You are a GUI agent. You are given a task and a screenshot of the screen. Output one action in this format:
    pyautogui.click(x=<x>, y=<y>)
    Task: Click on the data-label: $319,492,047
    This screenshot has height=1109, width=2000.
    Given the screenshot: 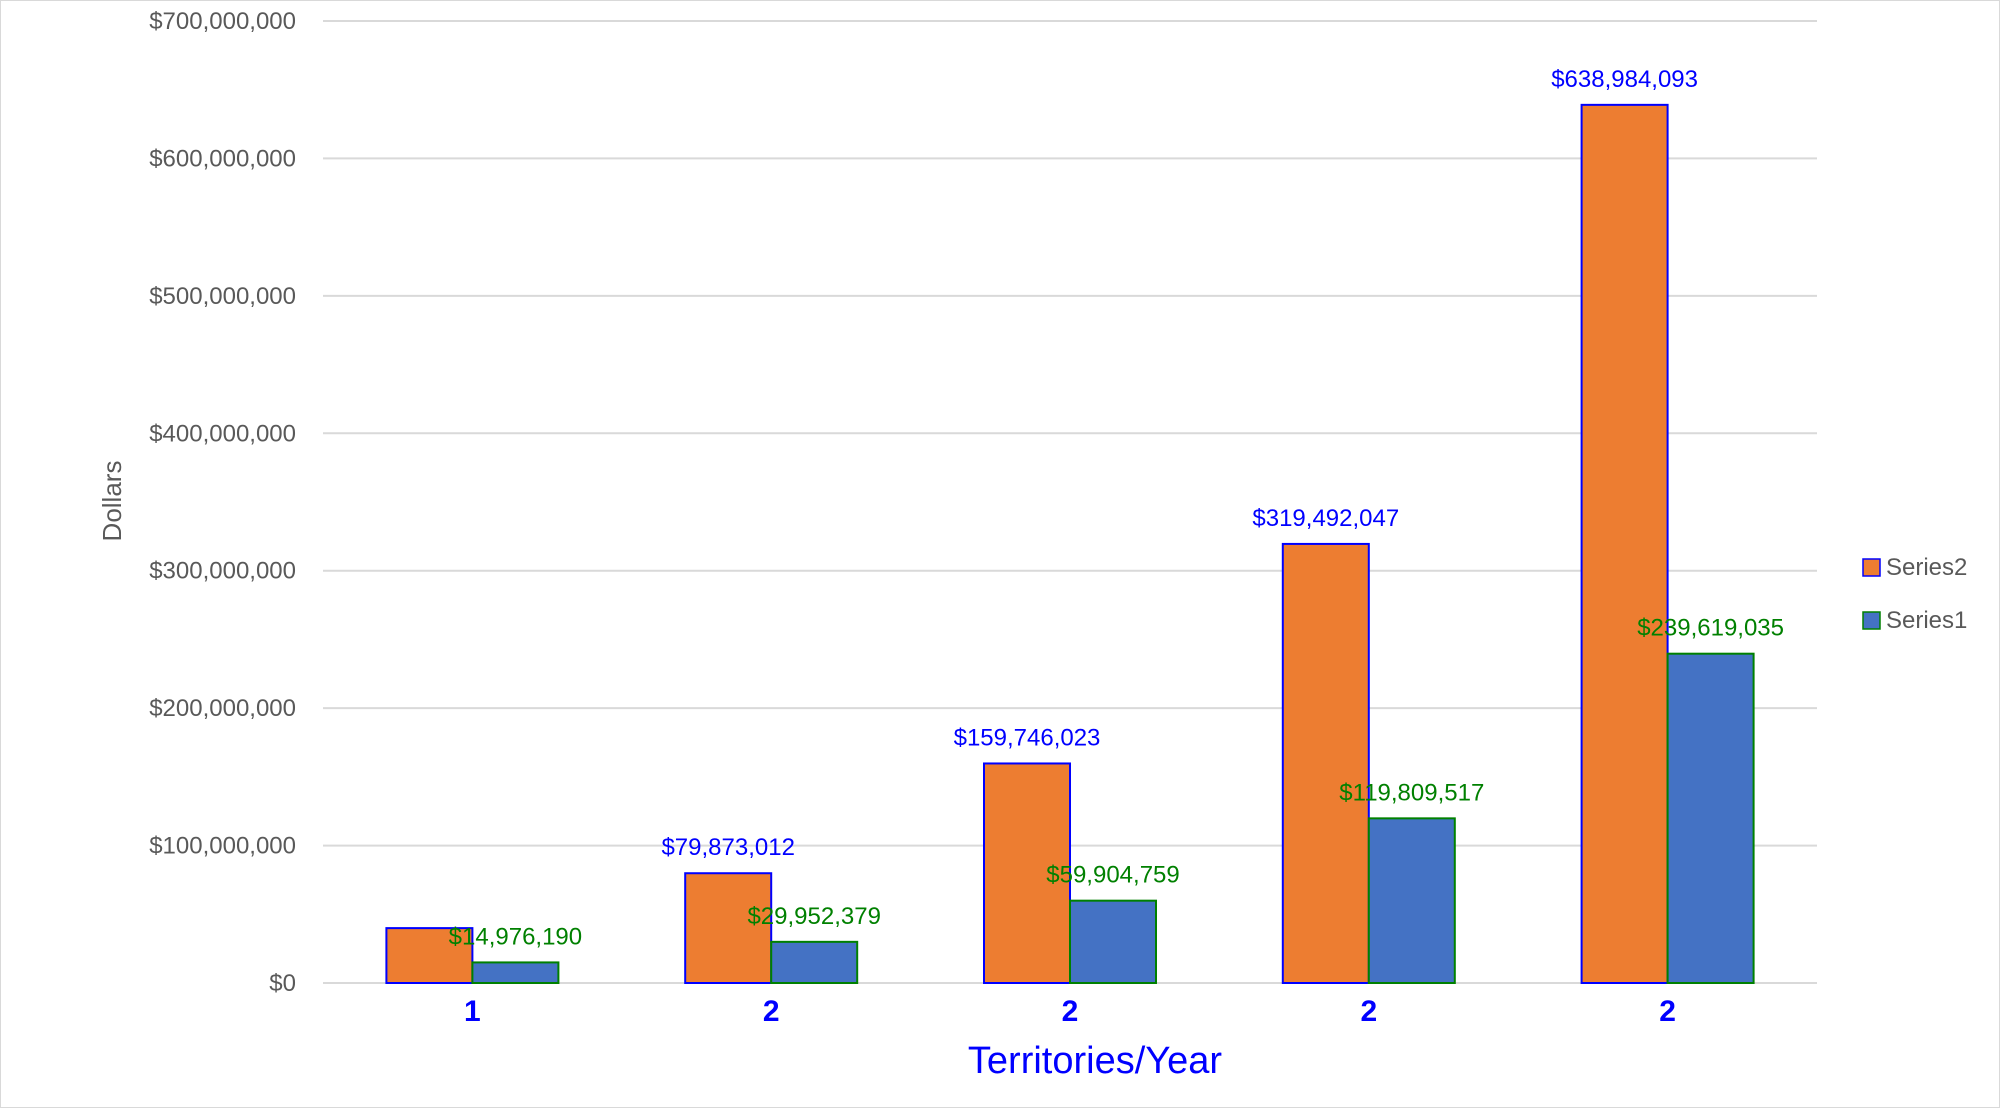 What is the action you would take?
    pyautogui.click(x=1325, y=518)
    